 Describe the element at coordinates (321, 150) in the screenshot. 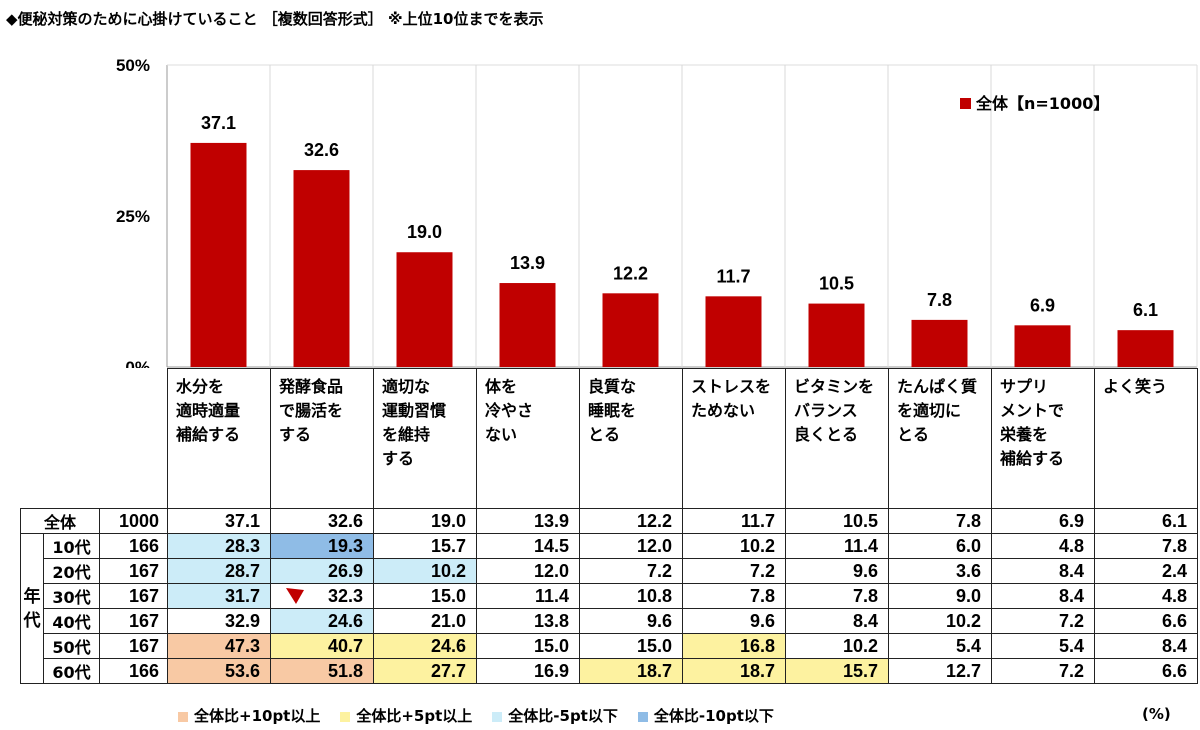

I see `bar-value-label: 32.6` at that location.